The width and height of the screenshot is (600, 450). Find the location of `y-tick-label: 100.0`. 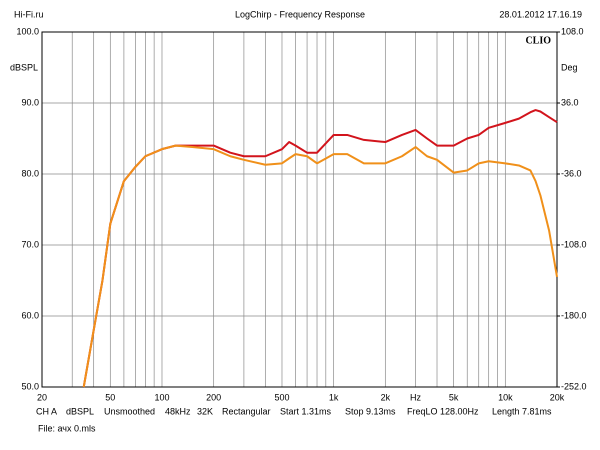

y-tick-label: 100.0 is located at coordinates (27, 31).